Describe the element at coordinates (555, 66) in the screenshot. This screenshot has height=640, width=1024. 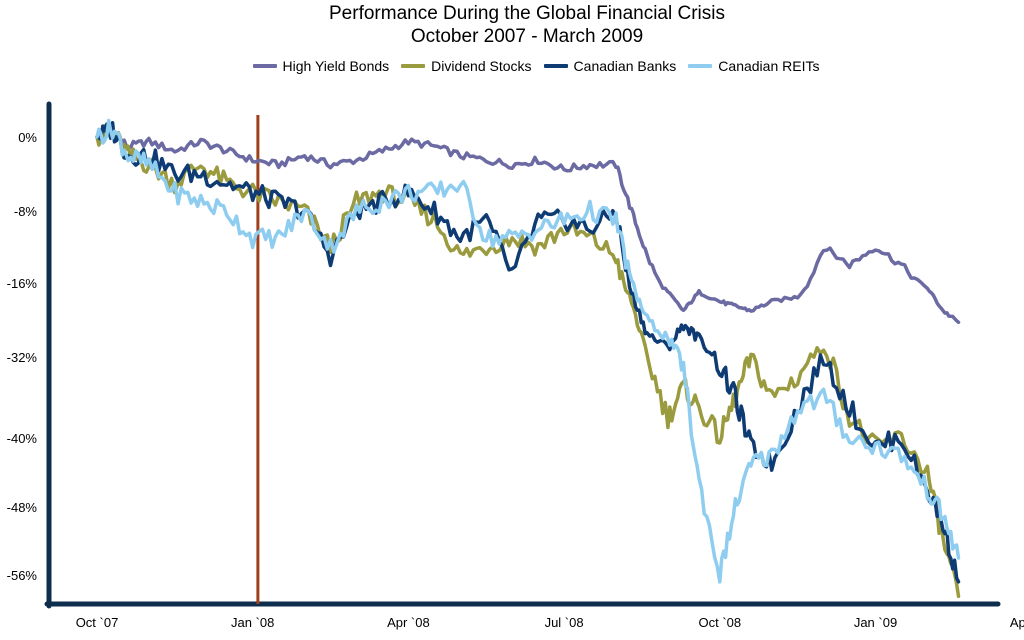
I see `legend-swatch-canadian-banks` at that location.